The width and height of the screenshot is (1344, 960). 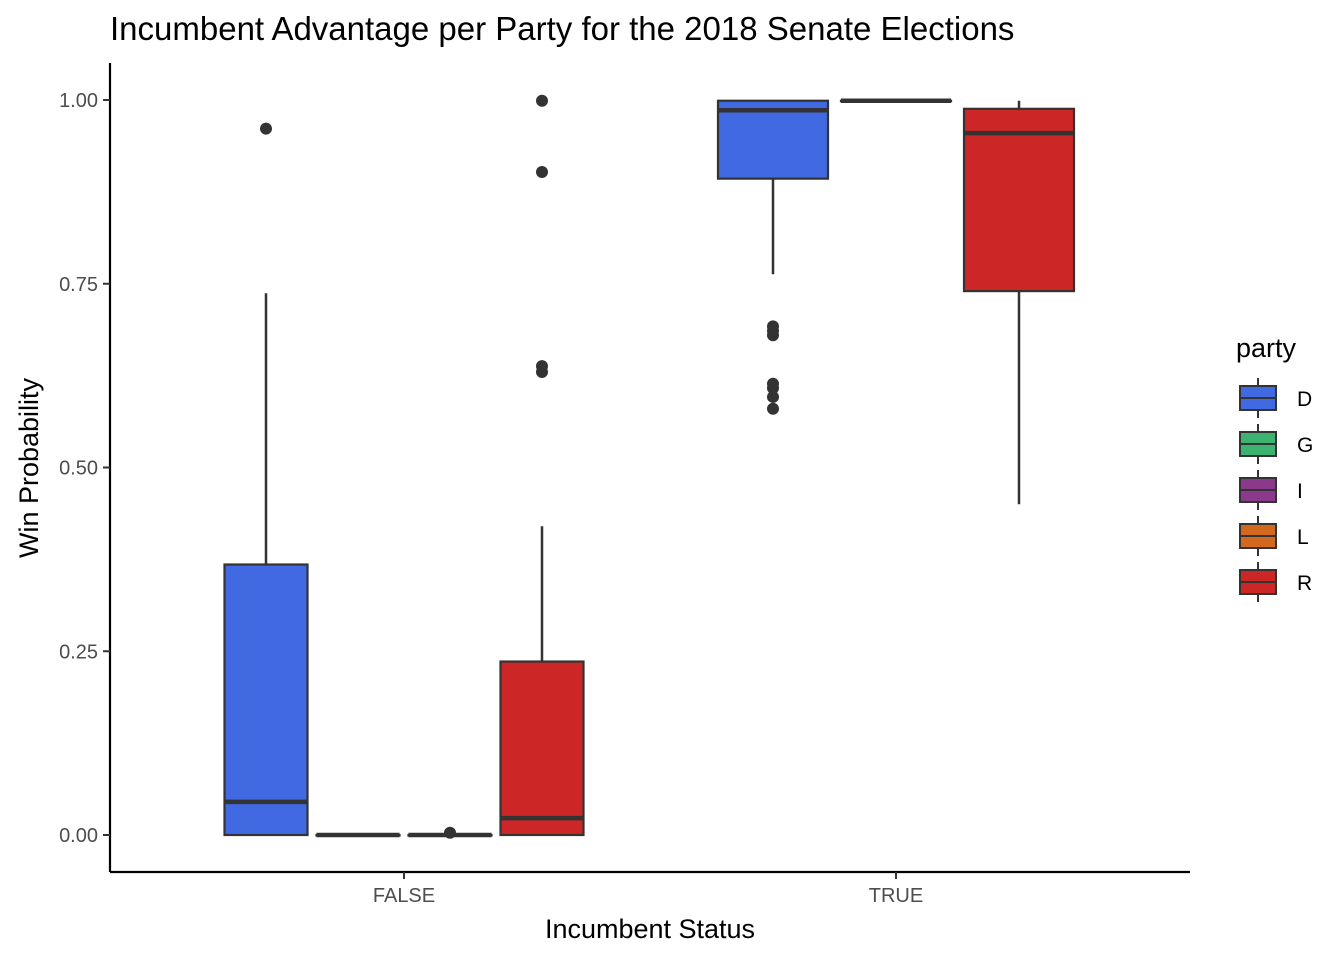 I want to click on box-false-d, so click(x=266, y=479).